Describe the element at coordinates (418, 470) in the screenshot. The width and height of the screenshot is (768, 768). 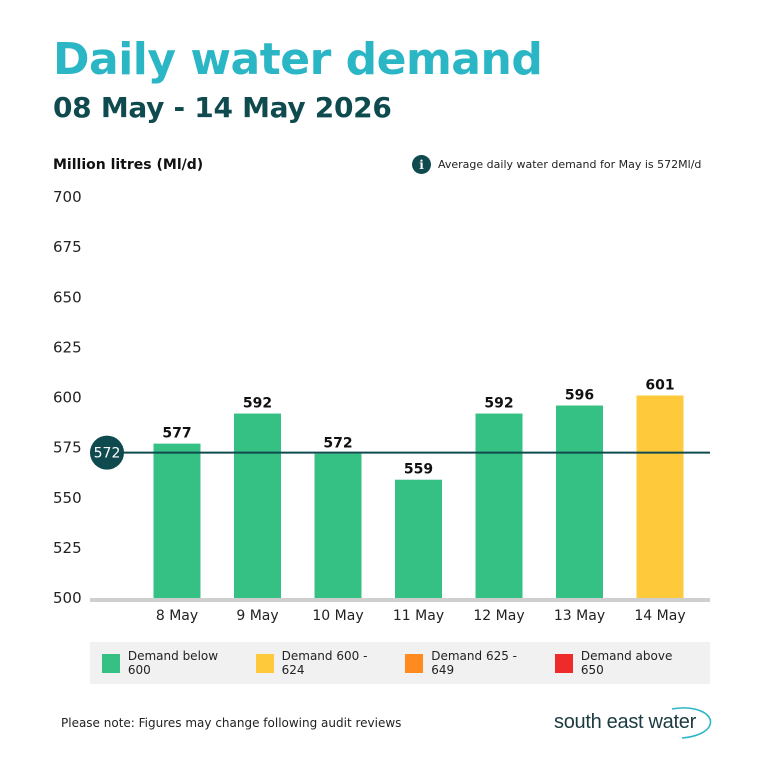
I see `data-label: 559` at that location.